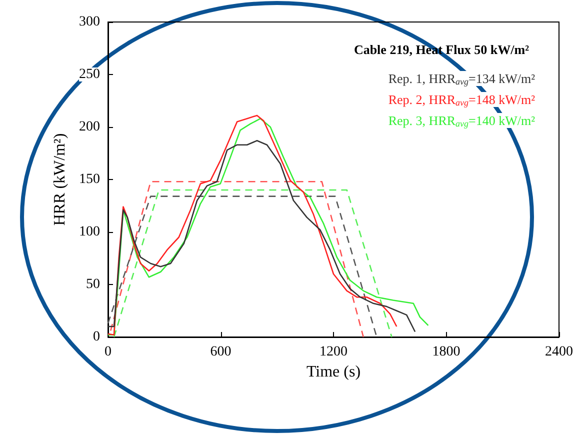 This screenshot has height=434, width=582. Describe the element at coordinates (446, 352) in the screenshot. I see `x-tick-label: 1800` at that location.